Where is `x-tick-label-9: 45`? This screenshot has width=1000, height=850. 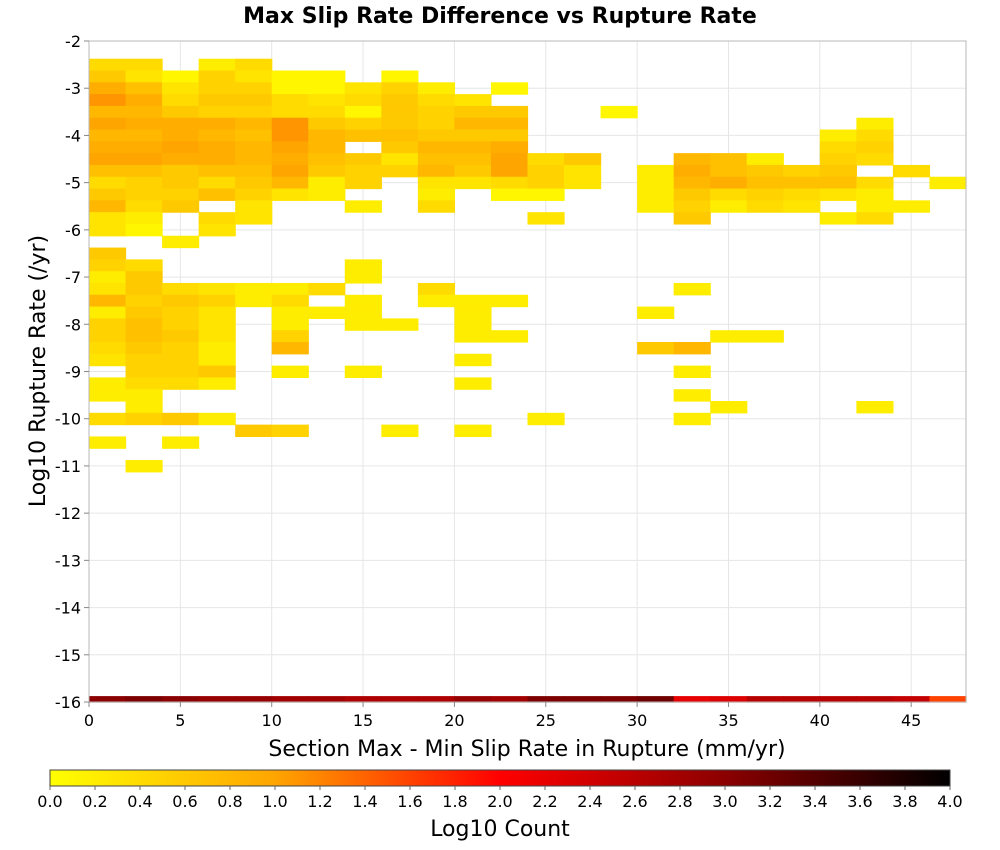
x-tick-label-9: 45 is located at coordinates (911, 720).